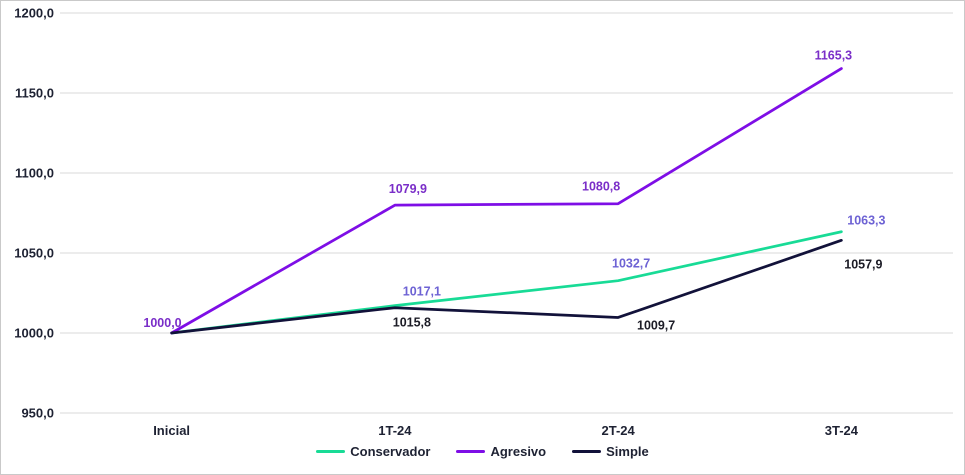  I want to click on legend-swatch-agresivo, so click(471, 451).